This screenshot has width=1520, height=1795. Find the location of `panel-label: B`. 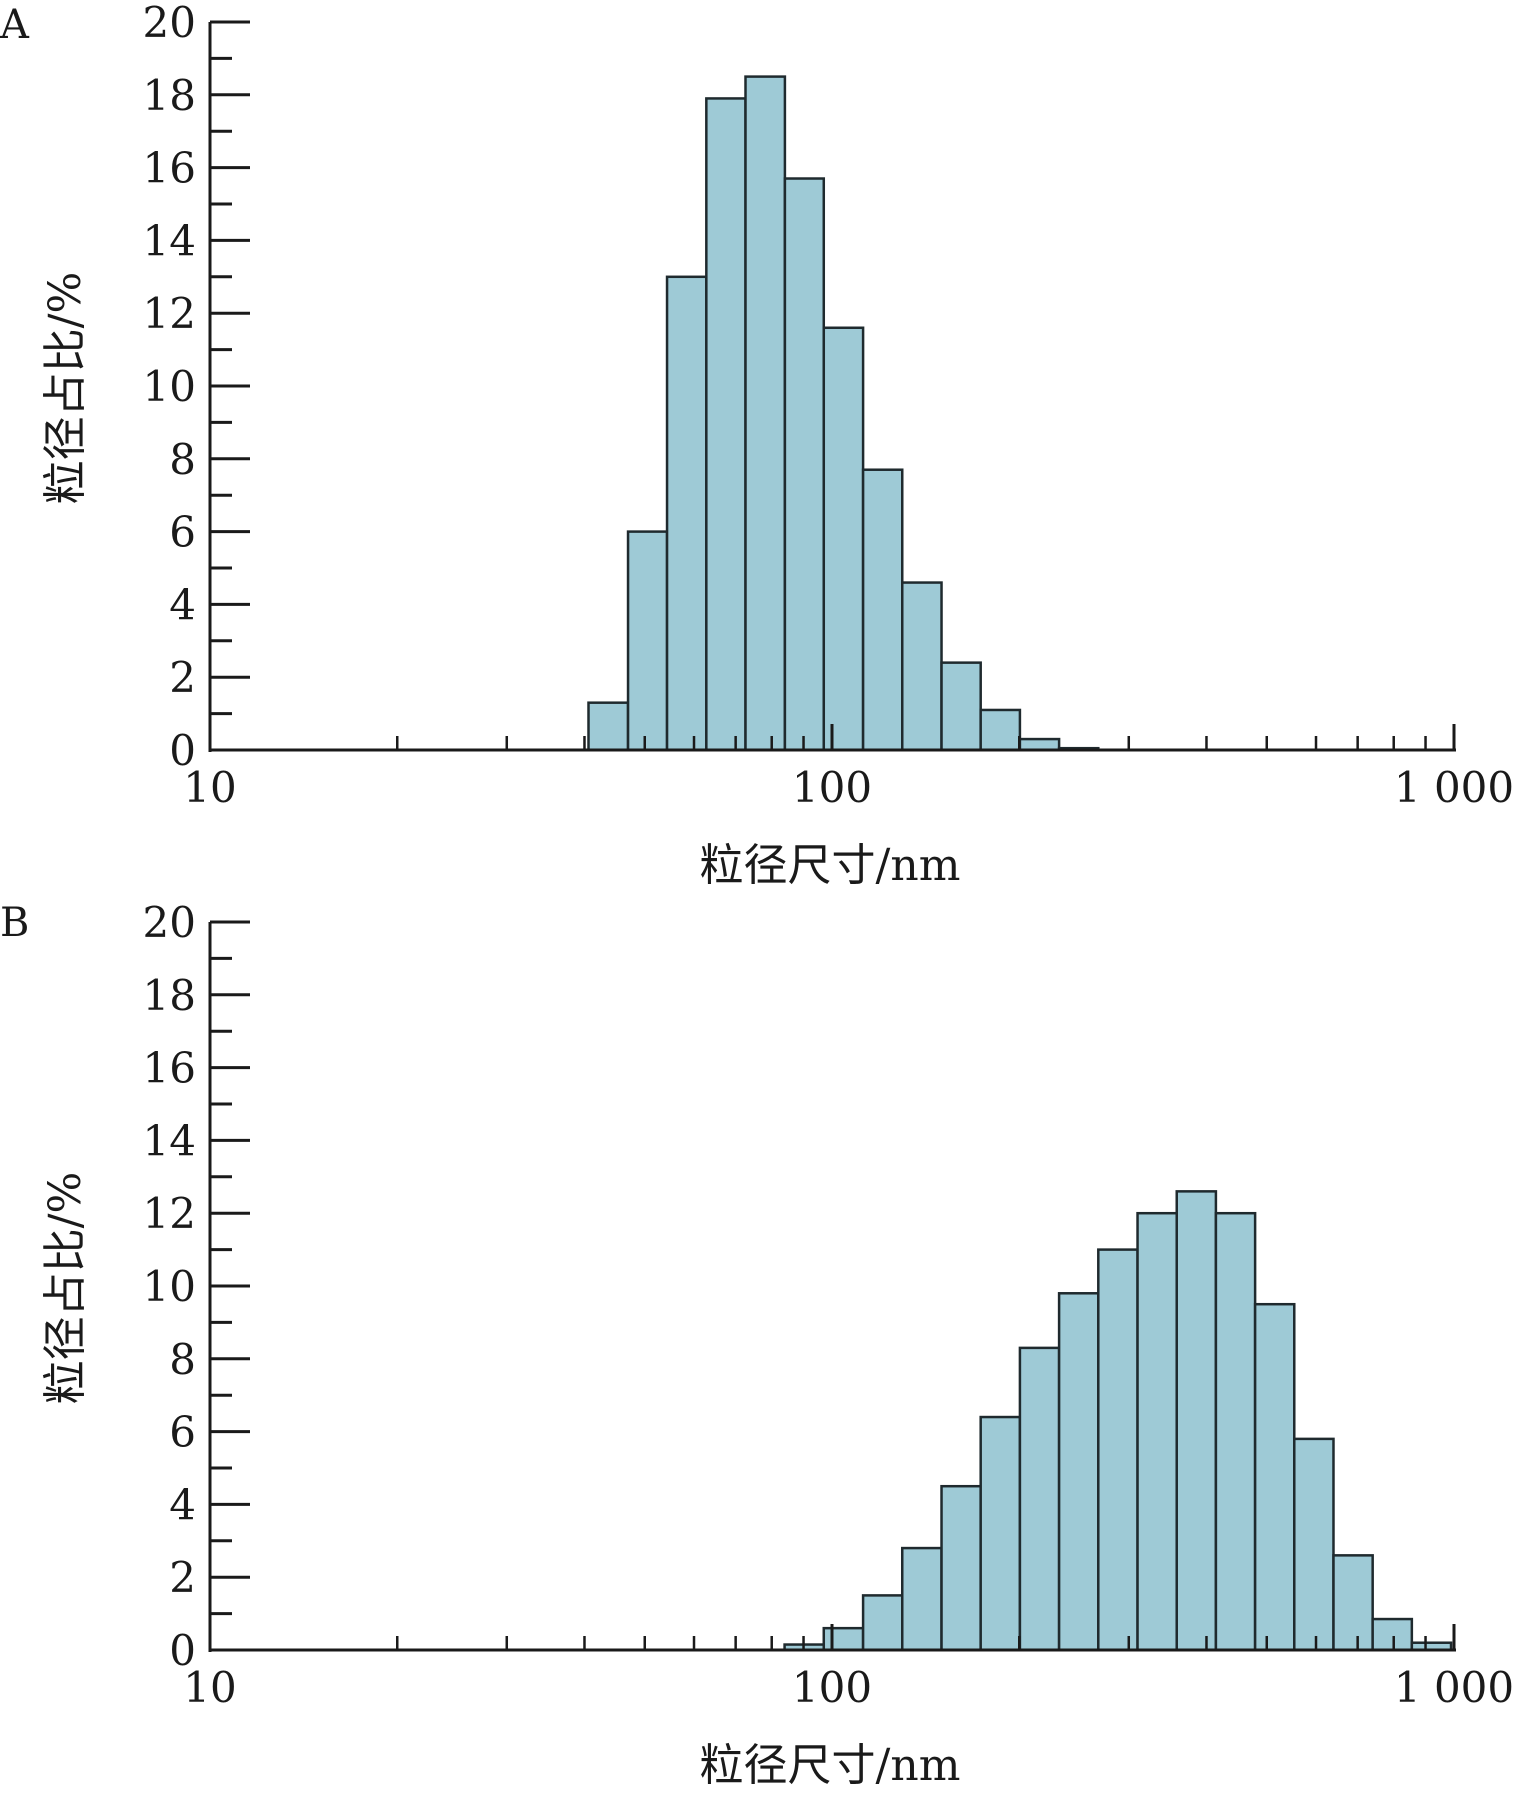

panel-label: B is located at coordinates (14, 923).